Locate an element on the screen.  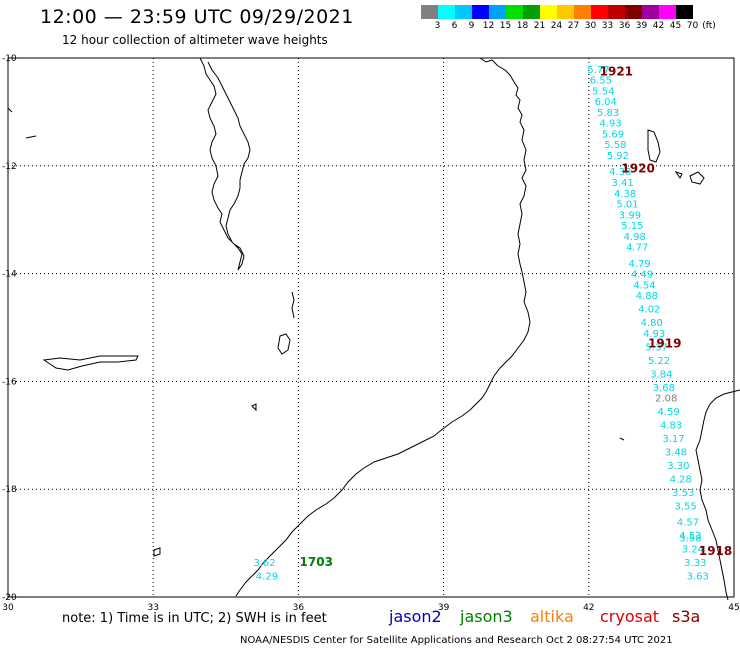
legend-label: 3 is located at coordinates (437, 26).